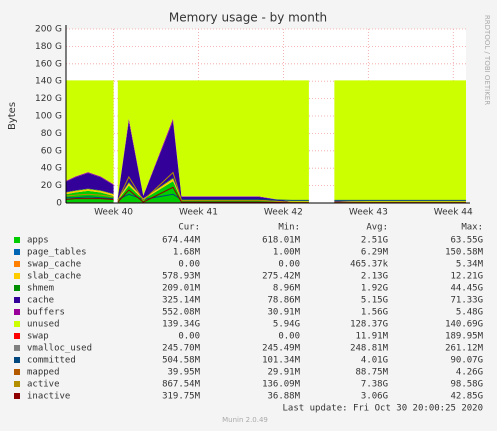 This screenshot has height=431, width=497. I want to click on legend-label: apps, so click(38, 241).